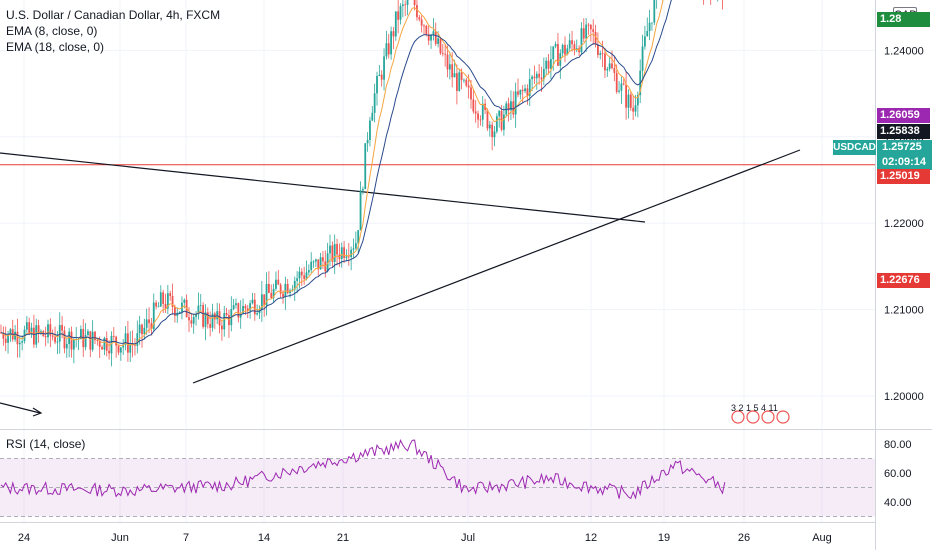 This screenshot has height=550, width=932. What do you see at coordinates (902, 147) in the screenshot?
I see `current-price: 1.25725` at bounding box center [902, 147].